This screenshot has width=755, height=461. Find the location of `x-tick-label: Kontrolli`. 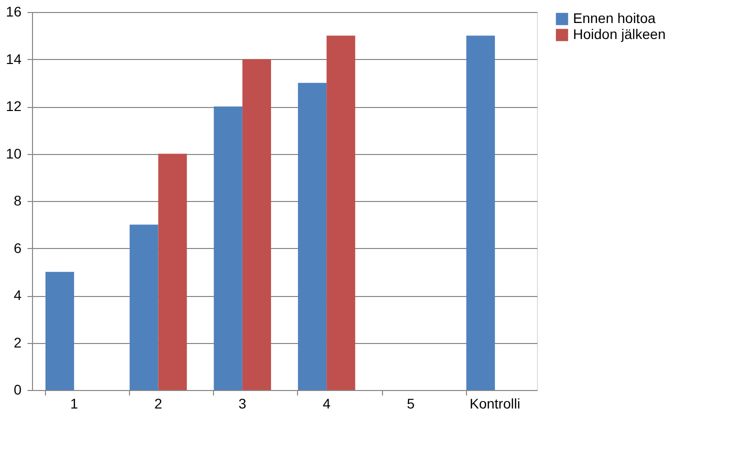

x-tick-label: Kontrolli is located at coordinates (495, 404).